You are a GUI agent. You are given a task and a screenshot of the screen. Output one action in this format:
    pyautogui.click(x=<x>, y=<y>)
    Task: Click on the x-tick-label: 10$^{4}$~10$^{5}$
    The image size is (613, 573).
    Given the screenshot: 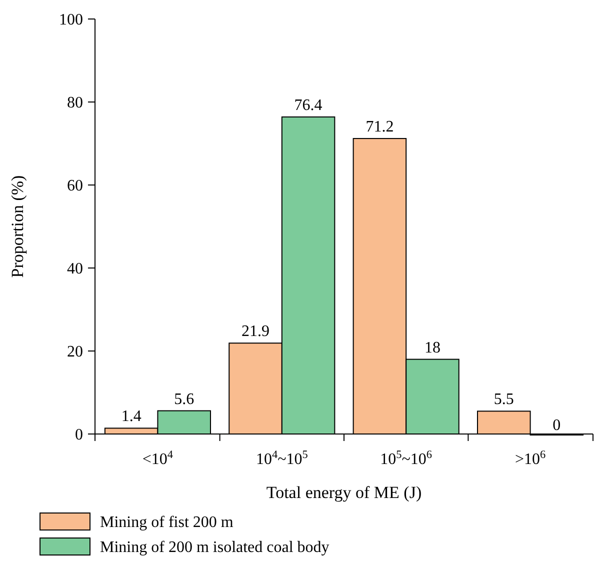 What is the action you would take?
    pyautogui.click(x=282, y=458)
    